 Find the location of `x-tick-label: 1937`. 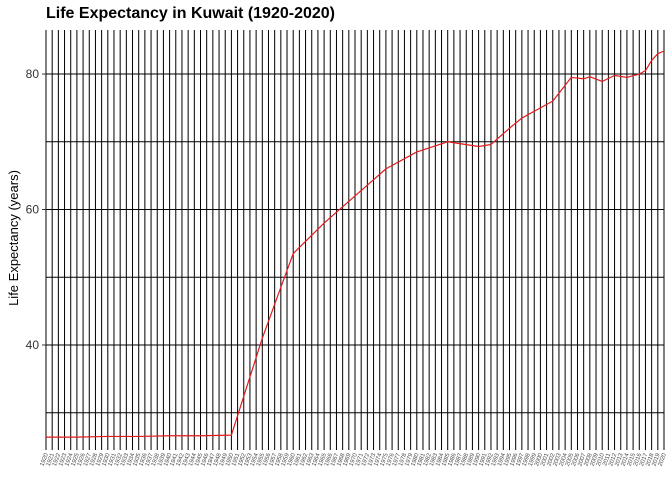

x-tick-label: 1937 is located at coordinates (150, 459).